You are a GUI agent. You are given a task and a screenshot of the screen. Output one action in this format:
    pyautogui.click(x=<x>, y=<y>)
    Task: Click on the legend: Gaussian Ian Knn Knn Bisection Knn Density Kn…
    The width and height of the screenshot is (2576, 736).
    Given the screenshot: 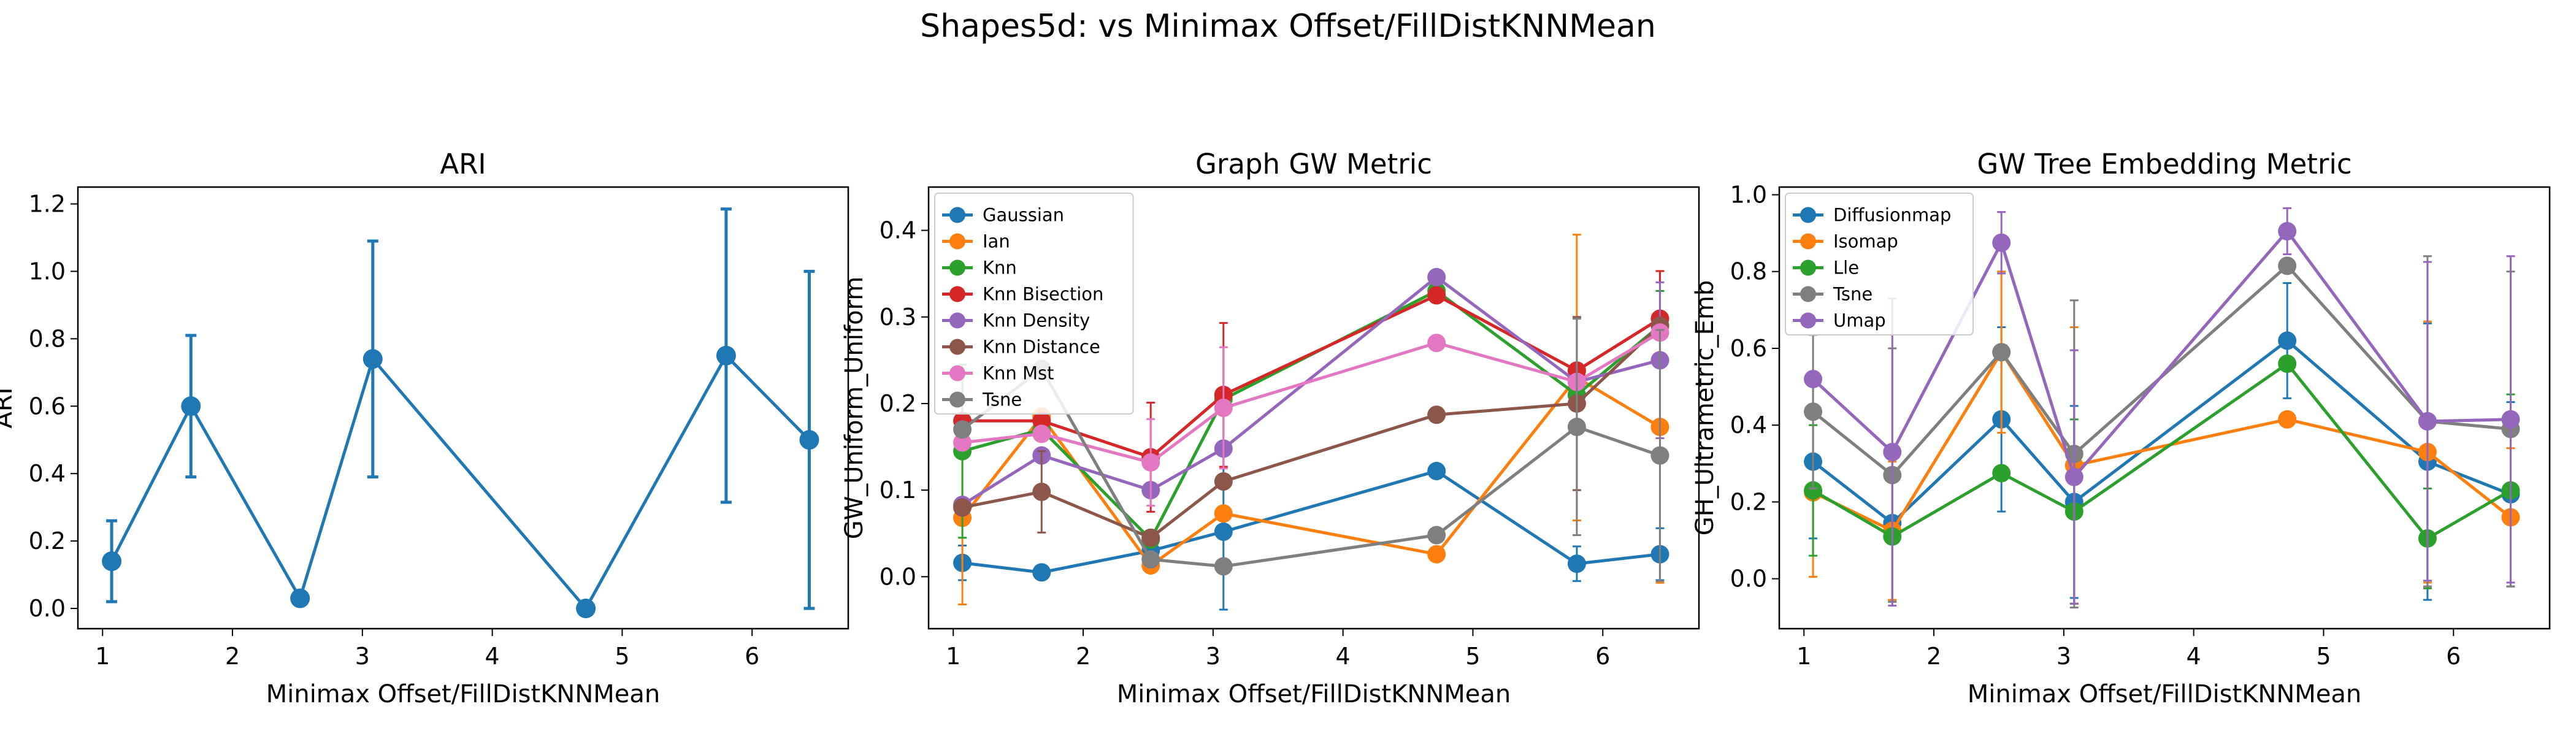 What is the action you would take?
    pyautogui.click(x=1034, y=304)
    